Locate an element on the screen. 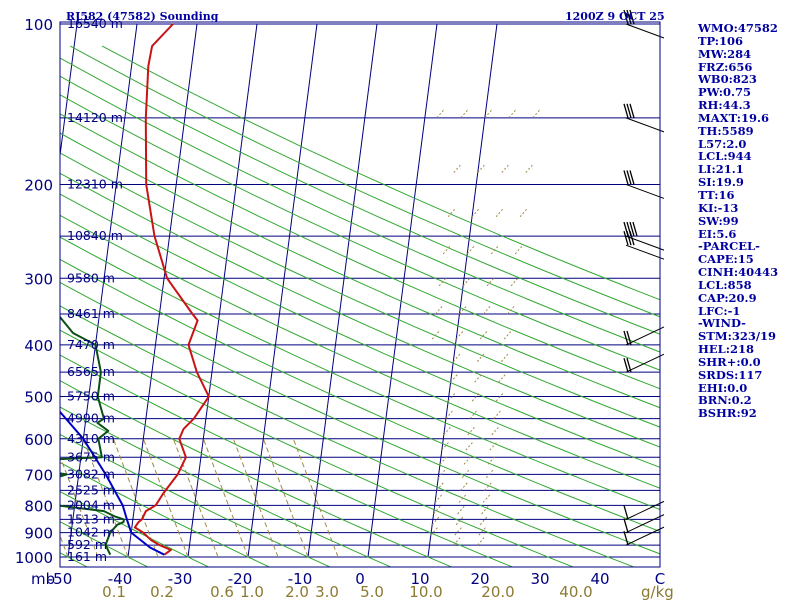 The width and height of the screenshot is (800, 600). index-value: SHR+:0.0 is located at coordinates (729, 361).